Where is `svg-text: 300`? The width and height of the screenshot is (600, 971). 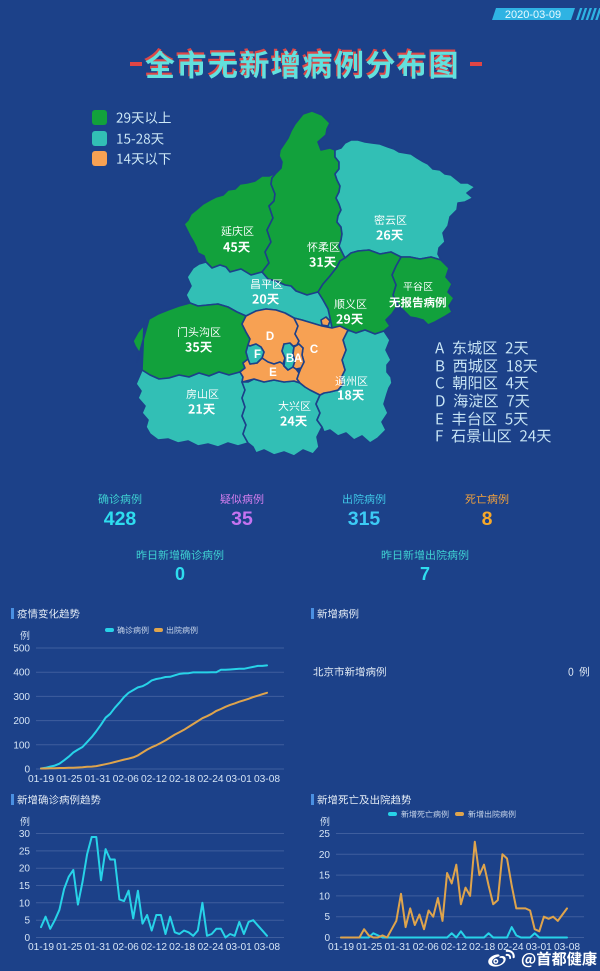
svg-text: 300 is located at coordinates (21, 697).